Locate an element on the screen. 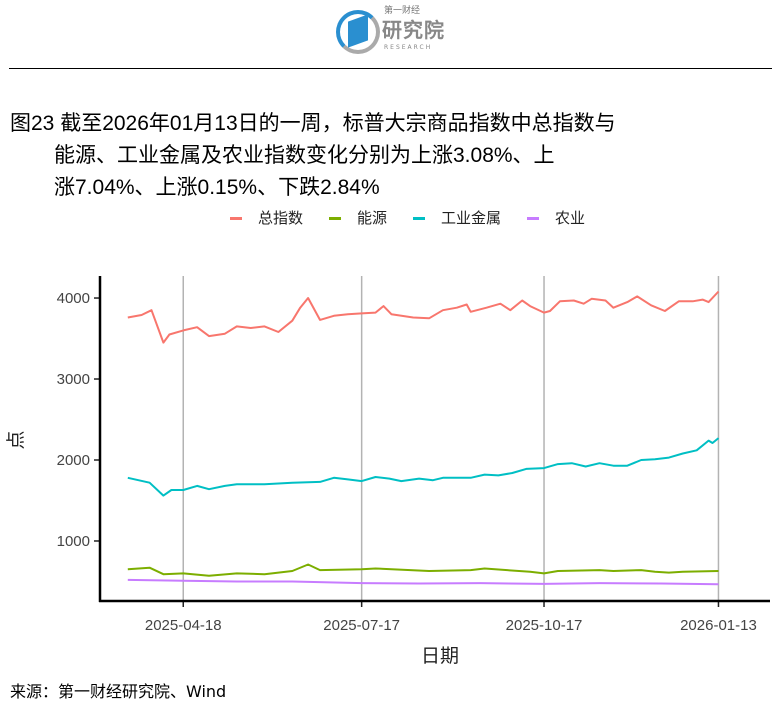 The image size is (779, 710). y-tick-label: 2000 is located at coordinates (73, 460).